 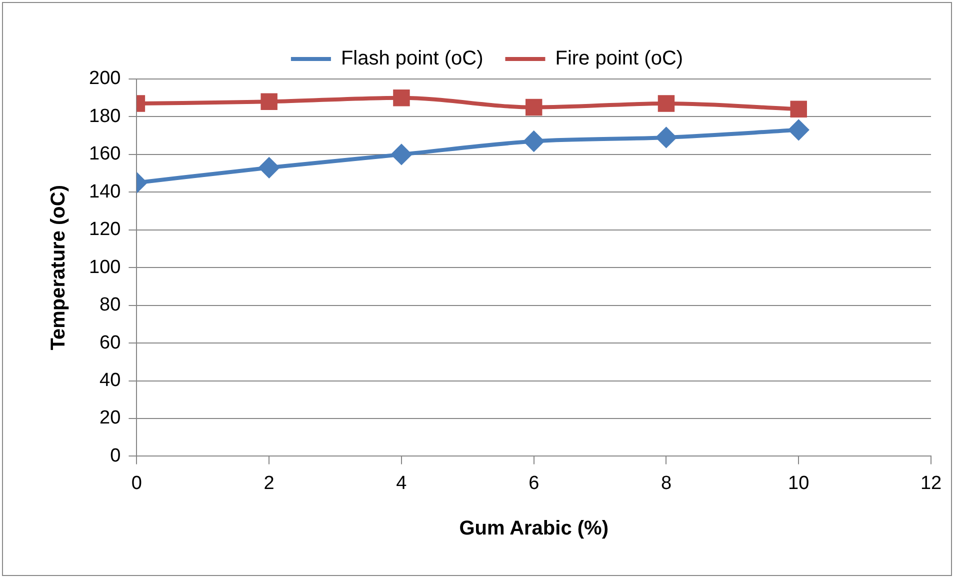 I want to click on x-tick-label: 8, so click(x=666, y=483).